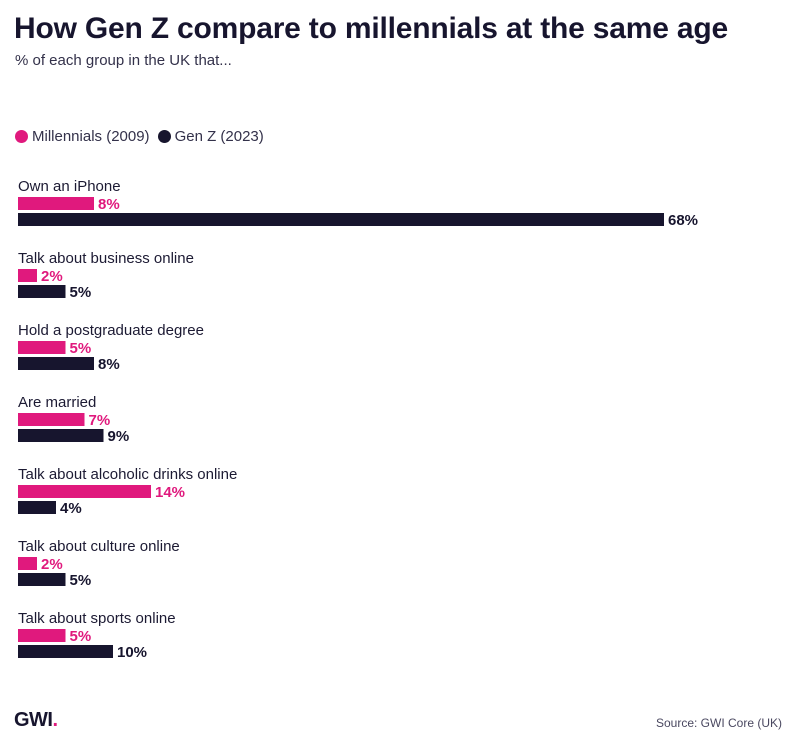 This screenshot has width=796, height=746. What do you see at coordinates (81, 348) in the screenshot?
I see `value-label-millennials-hold-a-postgraduate-degree: 5%` at bounding box center [81, 348].